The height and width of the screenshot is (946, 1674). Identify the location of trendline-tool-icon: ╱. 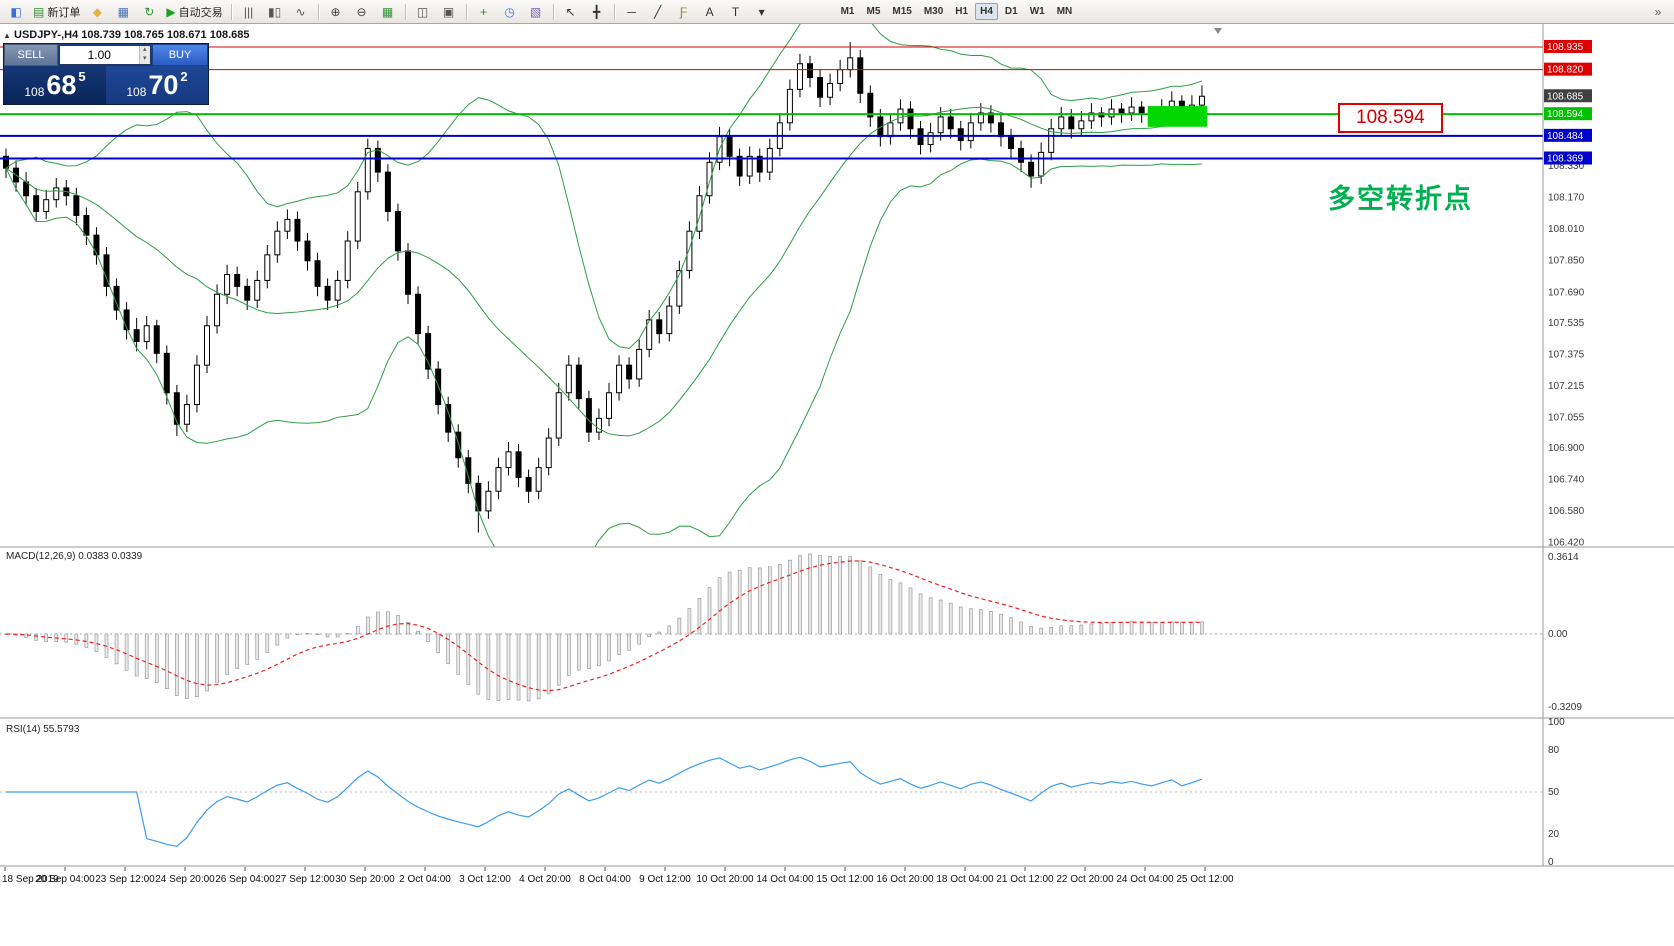
(658, 12).